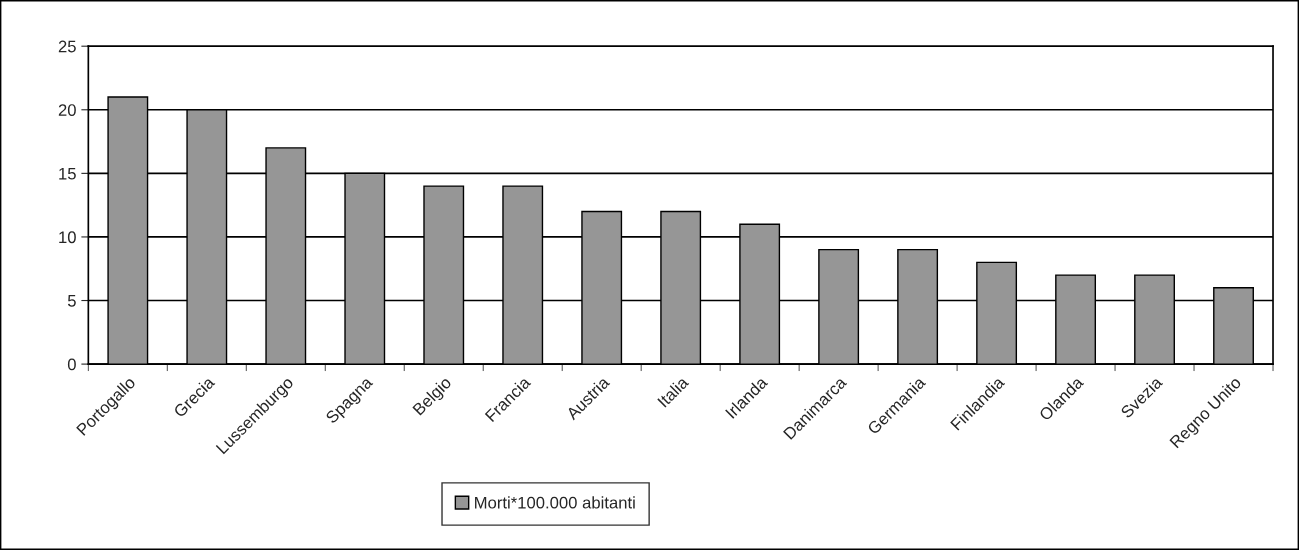 This screenshot has width=1299, height=550. I want to click on y-tick-label: 20, so click(67, 110).